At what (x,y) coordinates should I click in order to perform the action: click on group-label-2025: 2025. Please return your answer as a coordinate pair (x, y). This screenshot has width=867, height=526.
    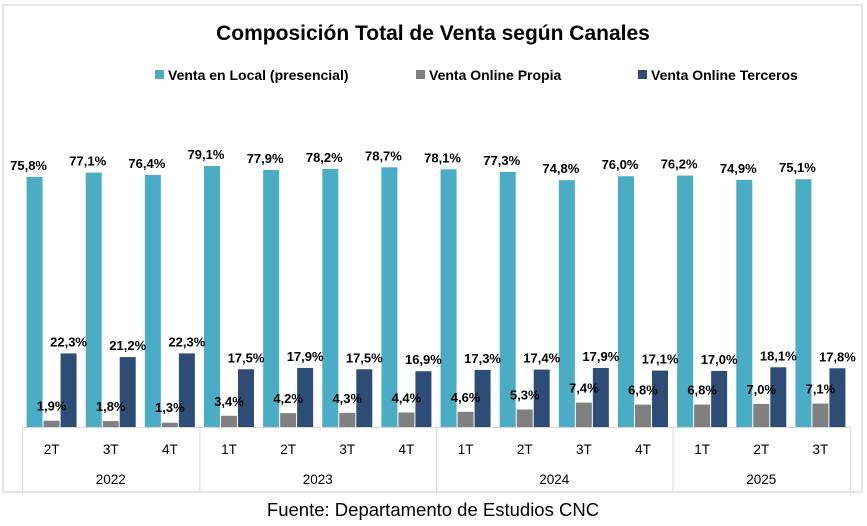
    Looking at the image, I should click on (761, 479).